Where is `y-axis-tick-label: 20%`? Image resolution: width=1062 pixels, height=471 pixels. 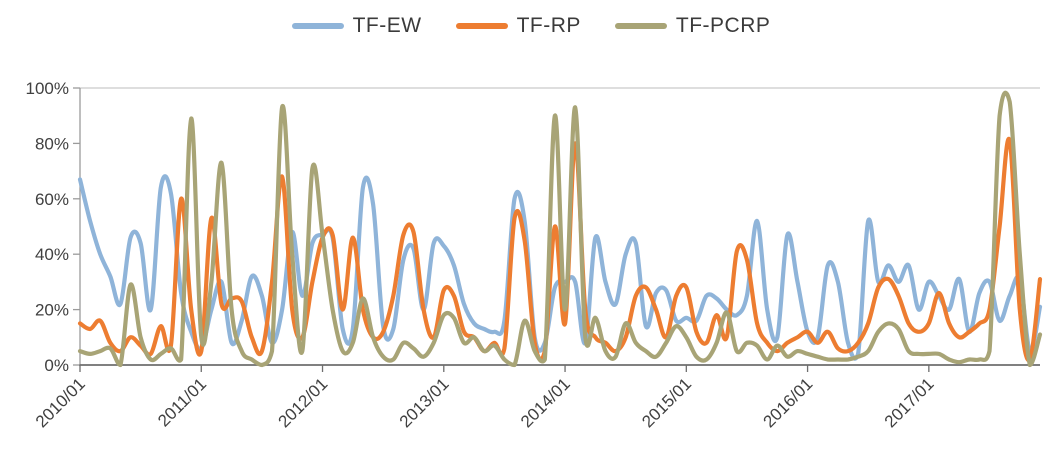
y-axis-tick-label: 20% is located at coordinates (52, 310).